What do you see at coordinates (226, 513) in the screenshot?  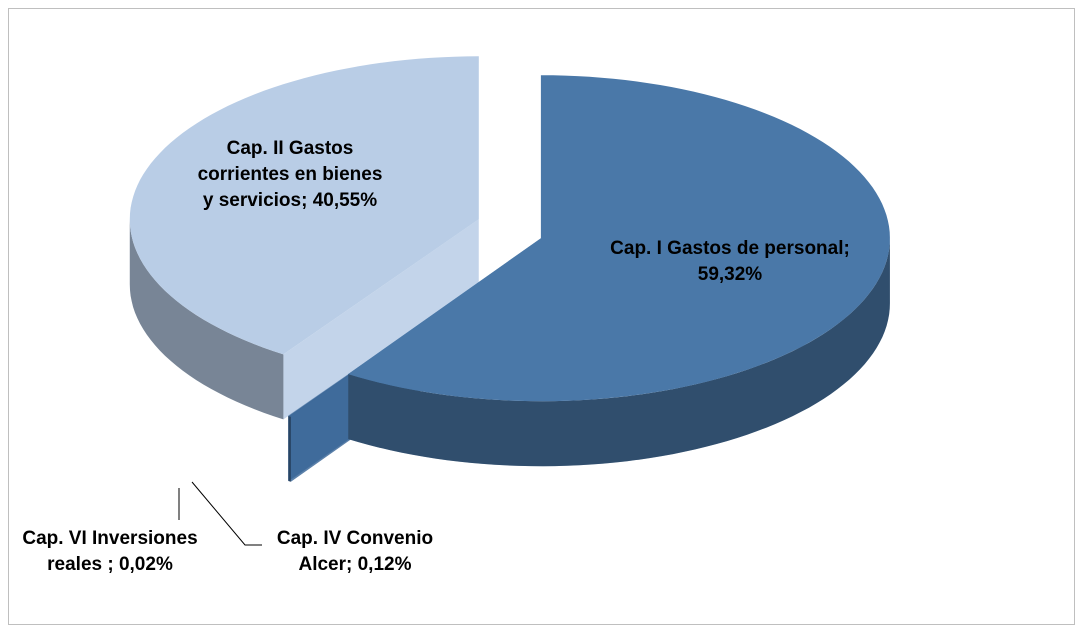 I see `leader-line` at bounding box center [226, 513].